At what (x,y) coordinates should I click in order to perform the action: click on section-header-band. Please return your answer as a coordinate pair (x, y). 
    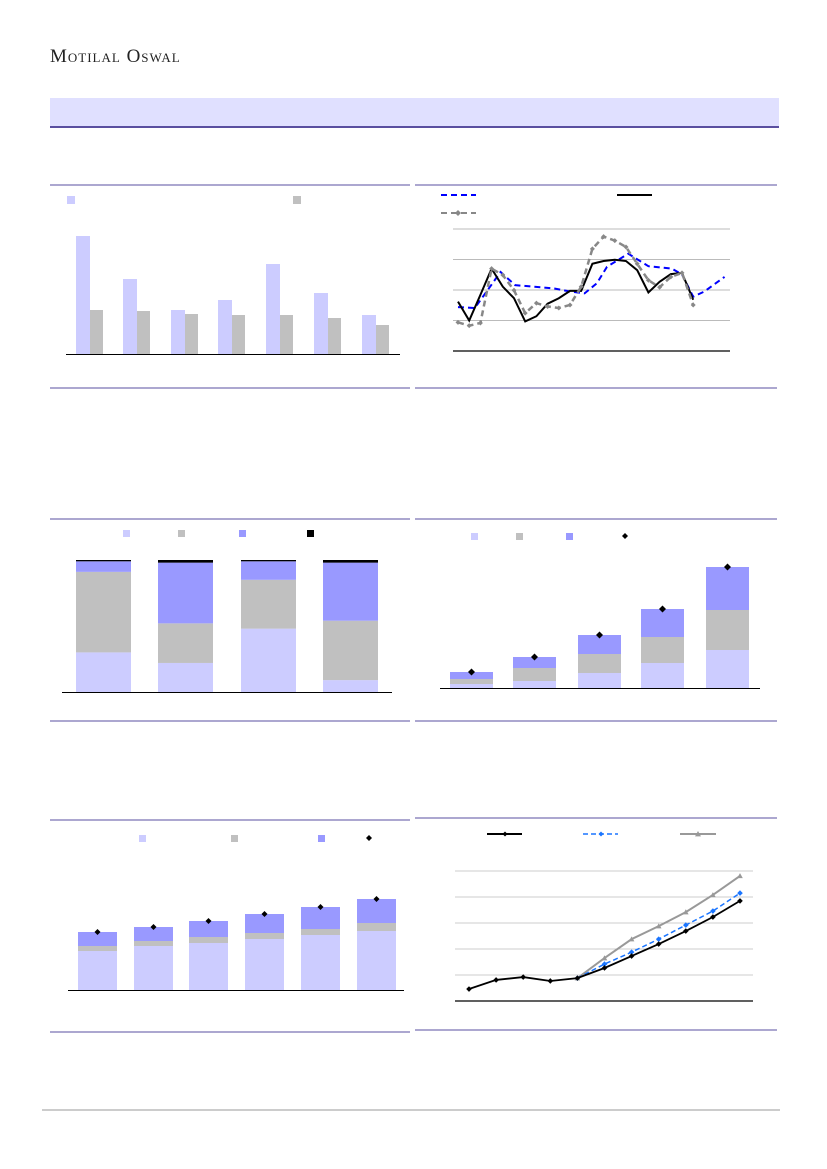
    Looking at the image, I should click on (414, 113).